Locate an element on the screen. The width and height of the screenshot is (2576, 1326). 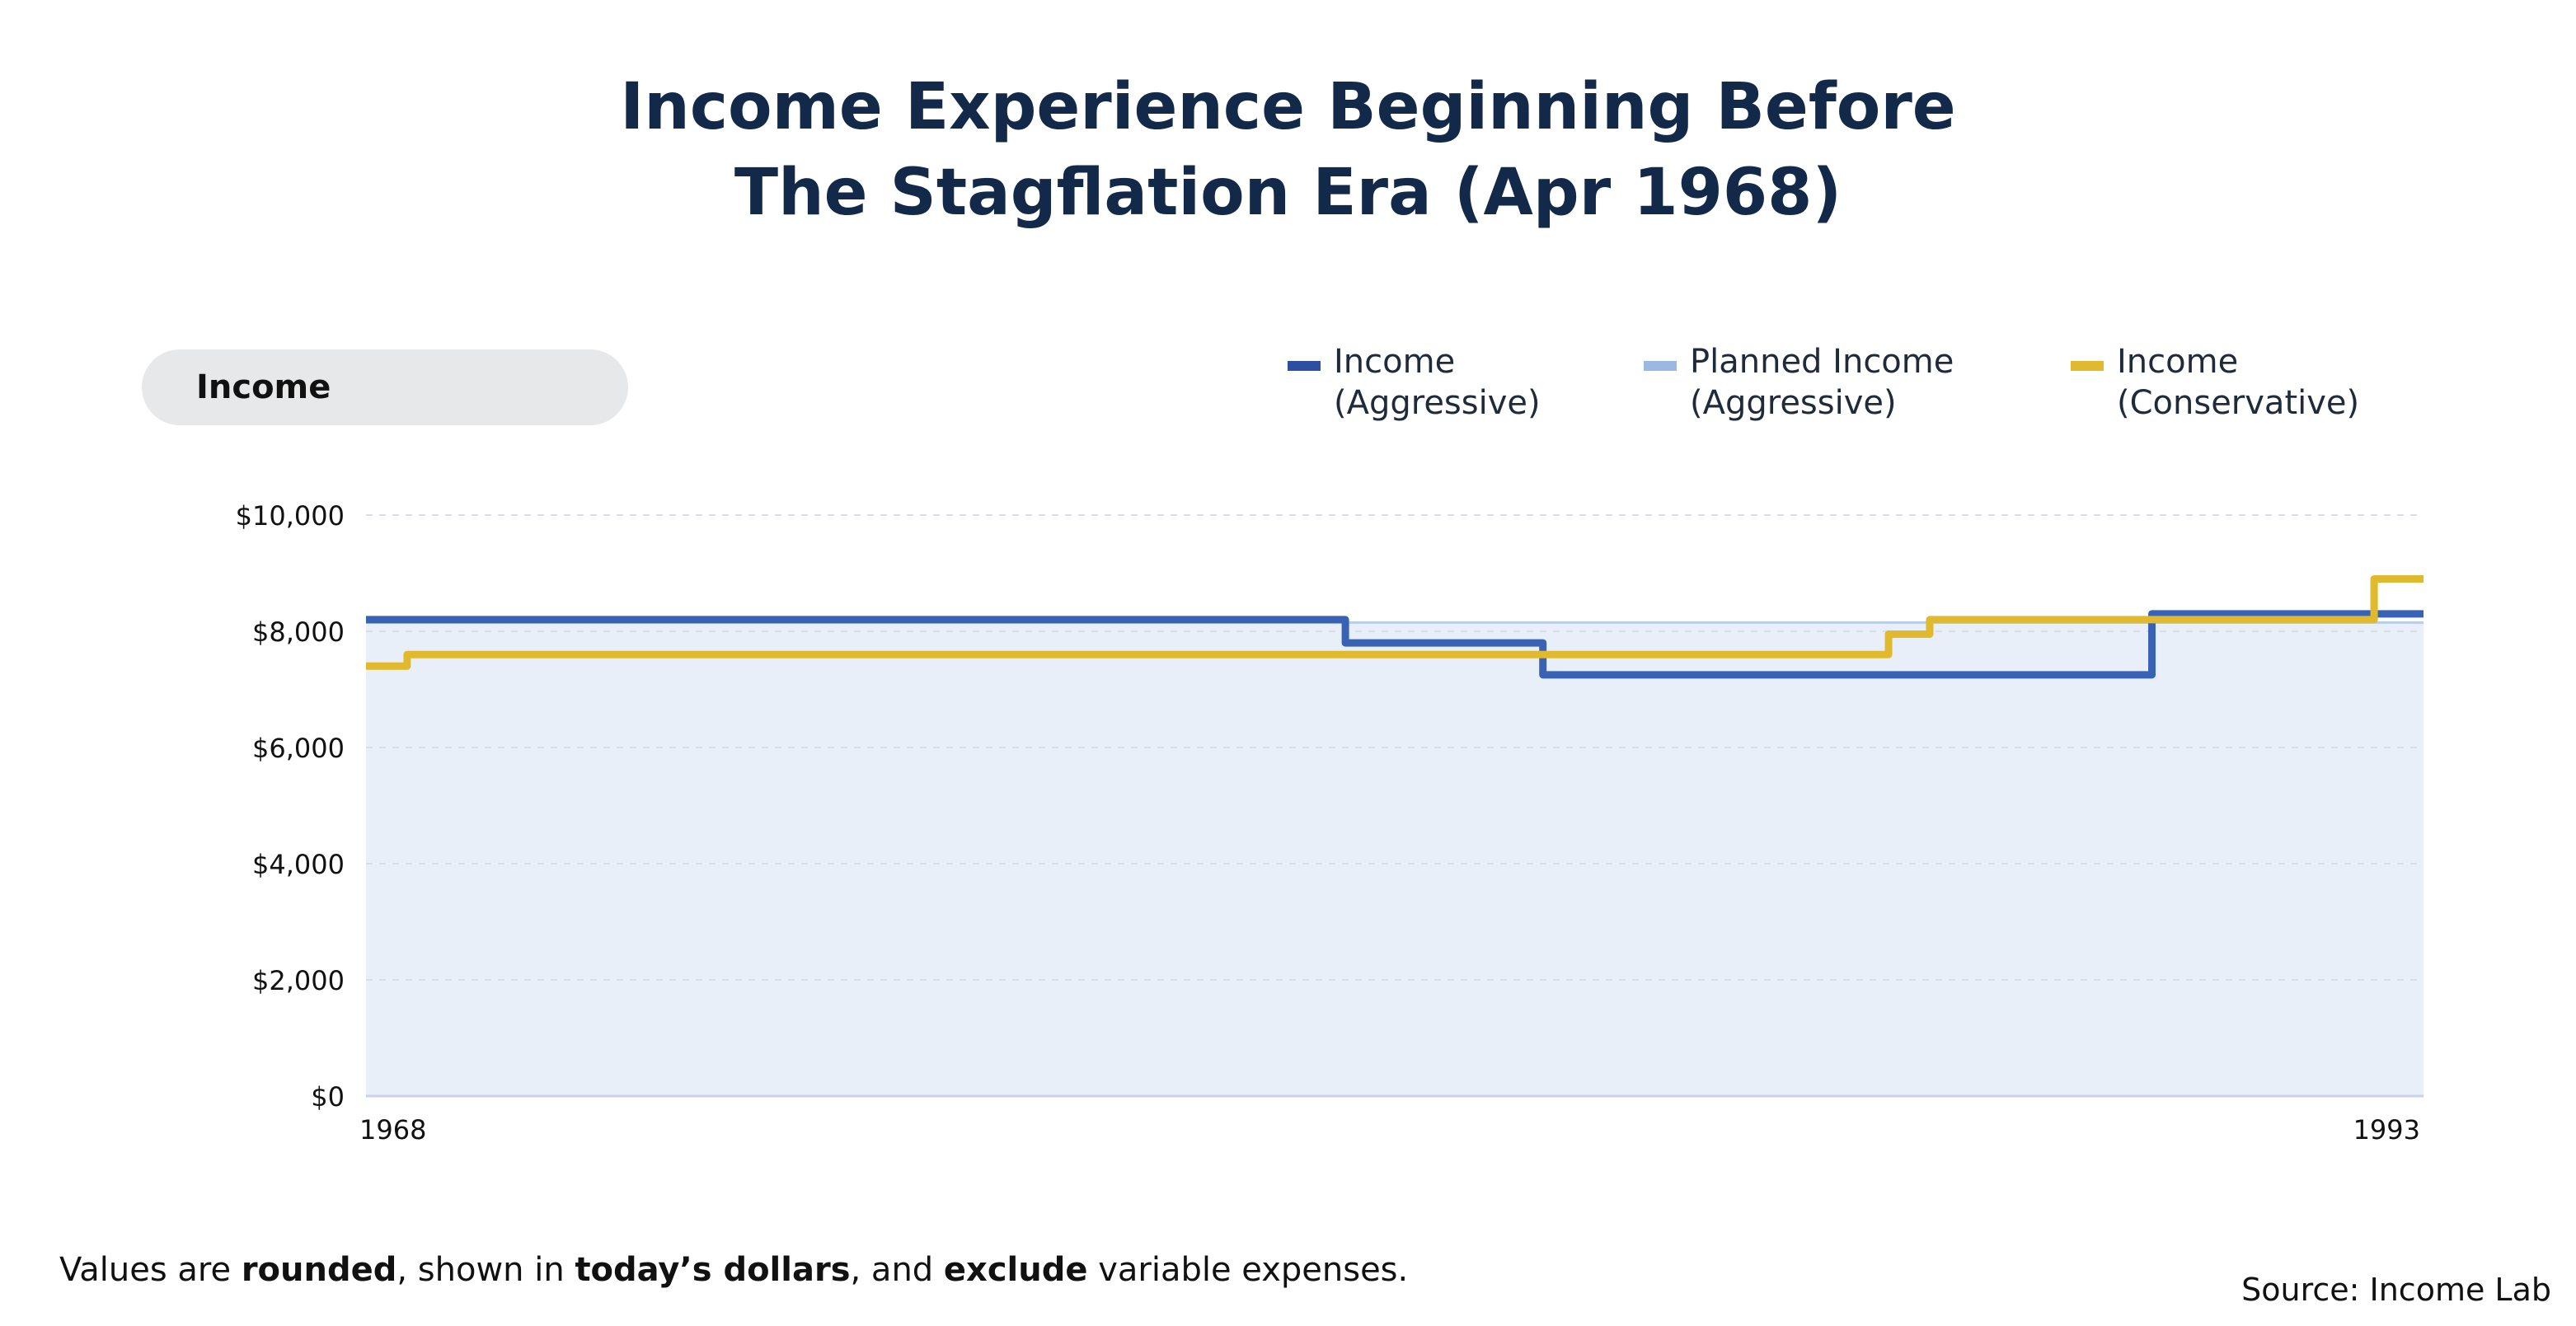
chart-title-line-2: The Stagflation Era (Apr 1968) is located at coordinates (1288, 193).